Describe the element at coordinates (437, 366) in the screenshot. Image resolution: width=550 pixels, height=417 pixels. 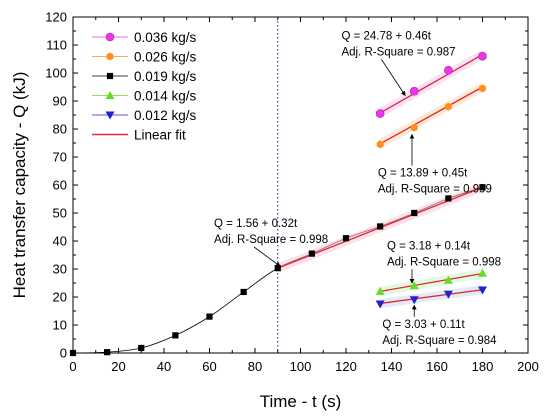
I see `x-tick-label: 160` at that location.